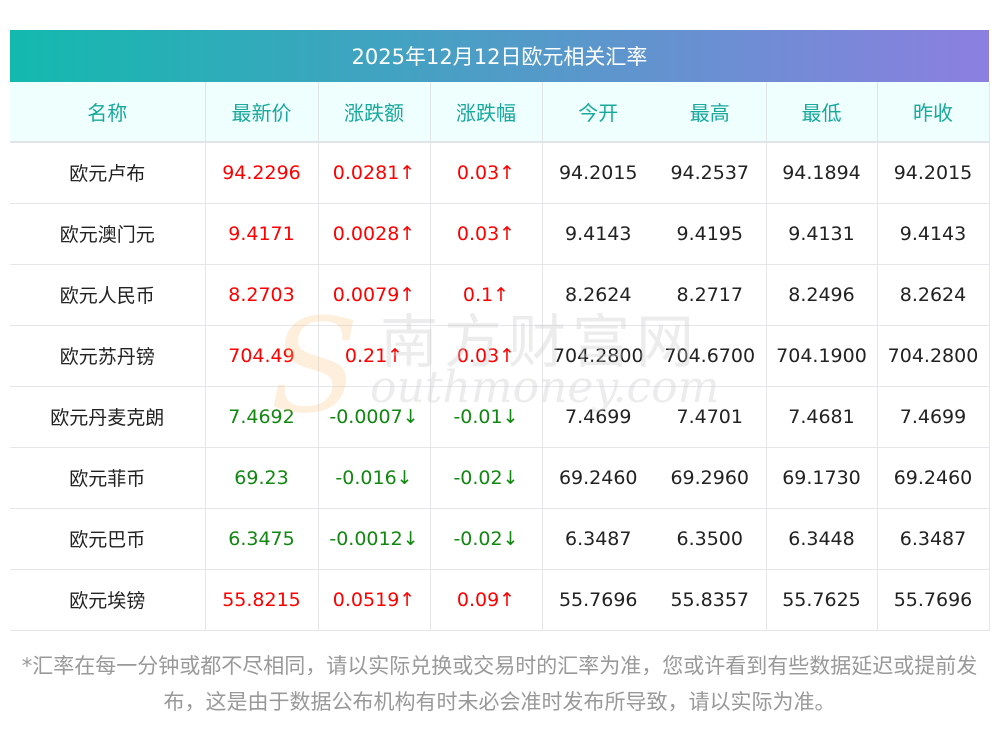  Describe the element at coordinates (933, 234) in the screenshot. I see `cell-prev: 9.4143` at that location.